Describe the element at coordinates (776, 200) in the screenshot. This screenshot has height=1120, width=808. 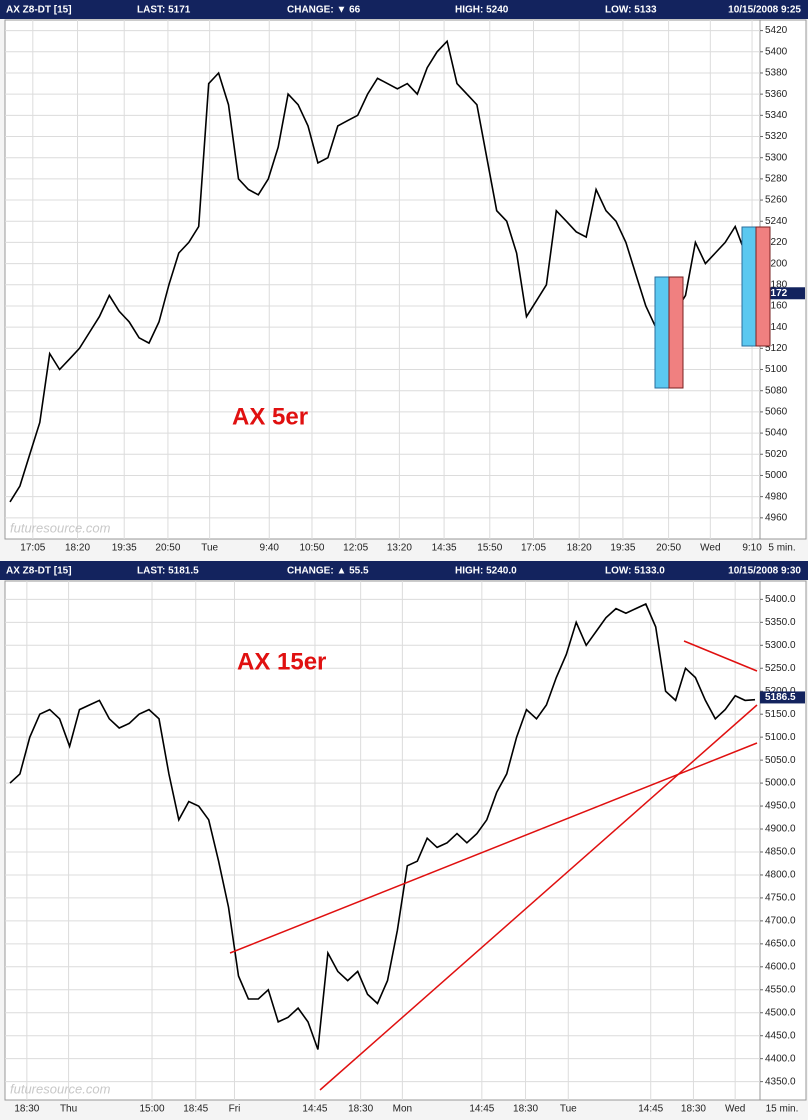
I see `y-tick-label: 5260` at that location.